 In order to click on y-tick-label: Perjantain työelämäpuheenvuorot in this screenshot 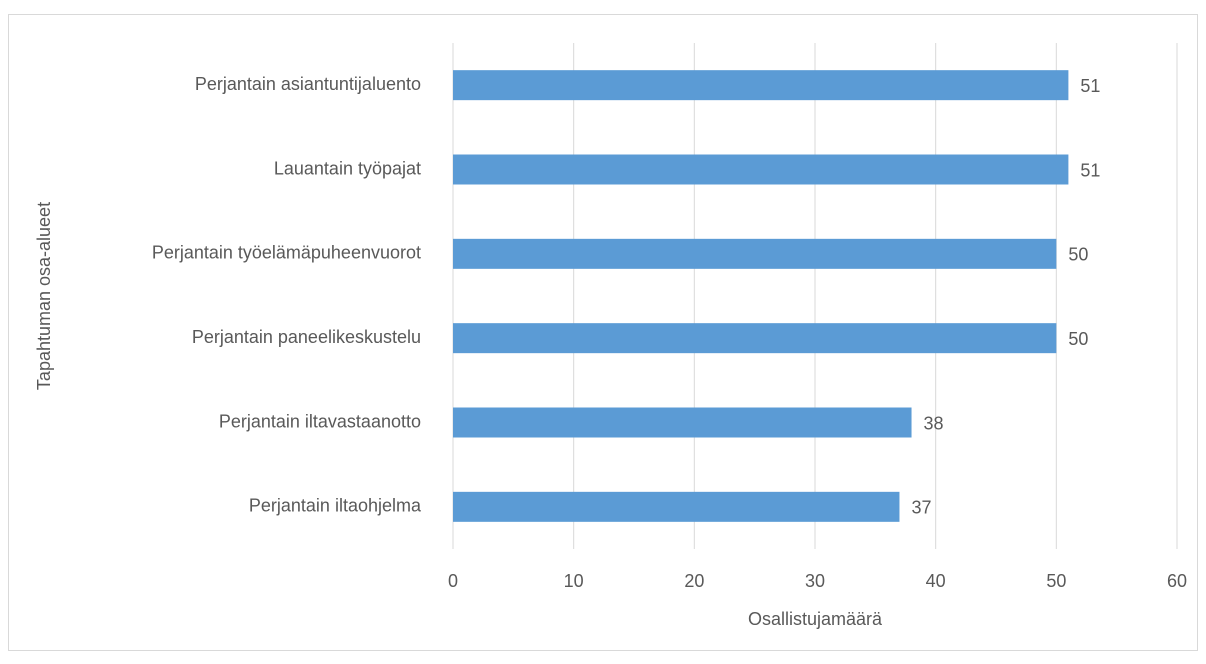, I will do `click(286, 253)`.